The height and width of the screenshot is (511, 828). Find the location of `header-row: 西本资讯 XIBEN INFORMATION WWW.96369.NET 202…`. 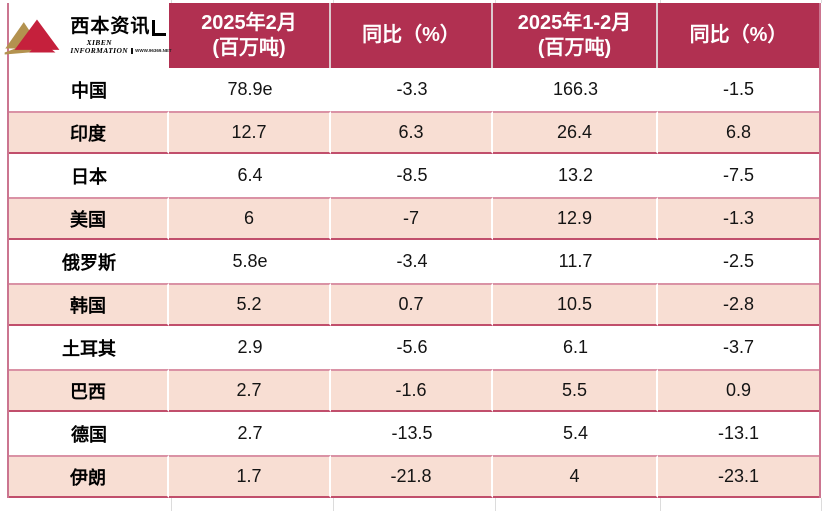

header-row: 西本资讯 XIBEN INFORMATION WWW.96369.NET 202… is located at coordinates (412, 35).